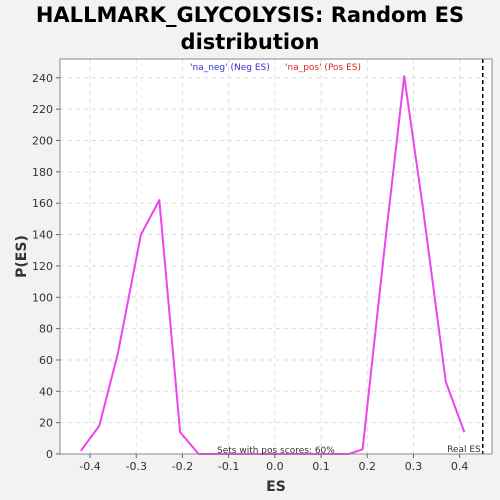 This screenshot has width=500, height=500. I want to click on y-tick-label: 160, so click(42, 203).